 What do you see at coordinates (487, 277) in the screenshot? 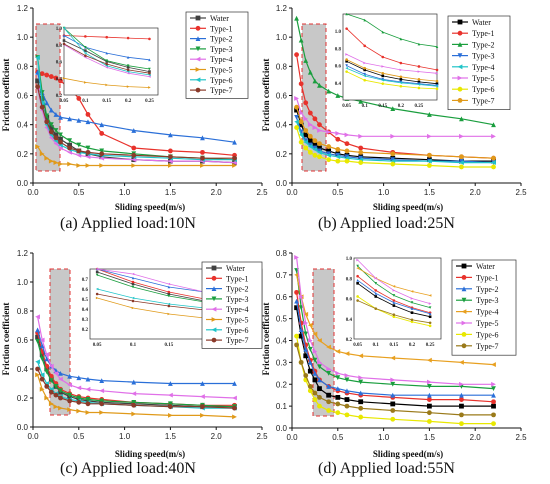
I see `panel-d-legend-label: Type-1` at bounding box center [487, 277].